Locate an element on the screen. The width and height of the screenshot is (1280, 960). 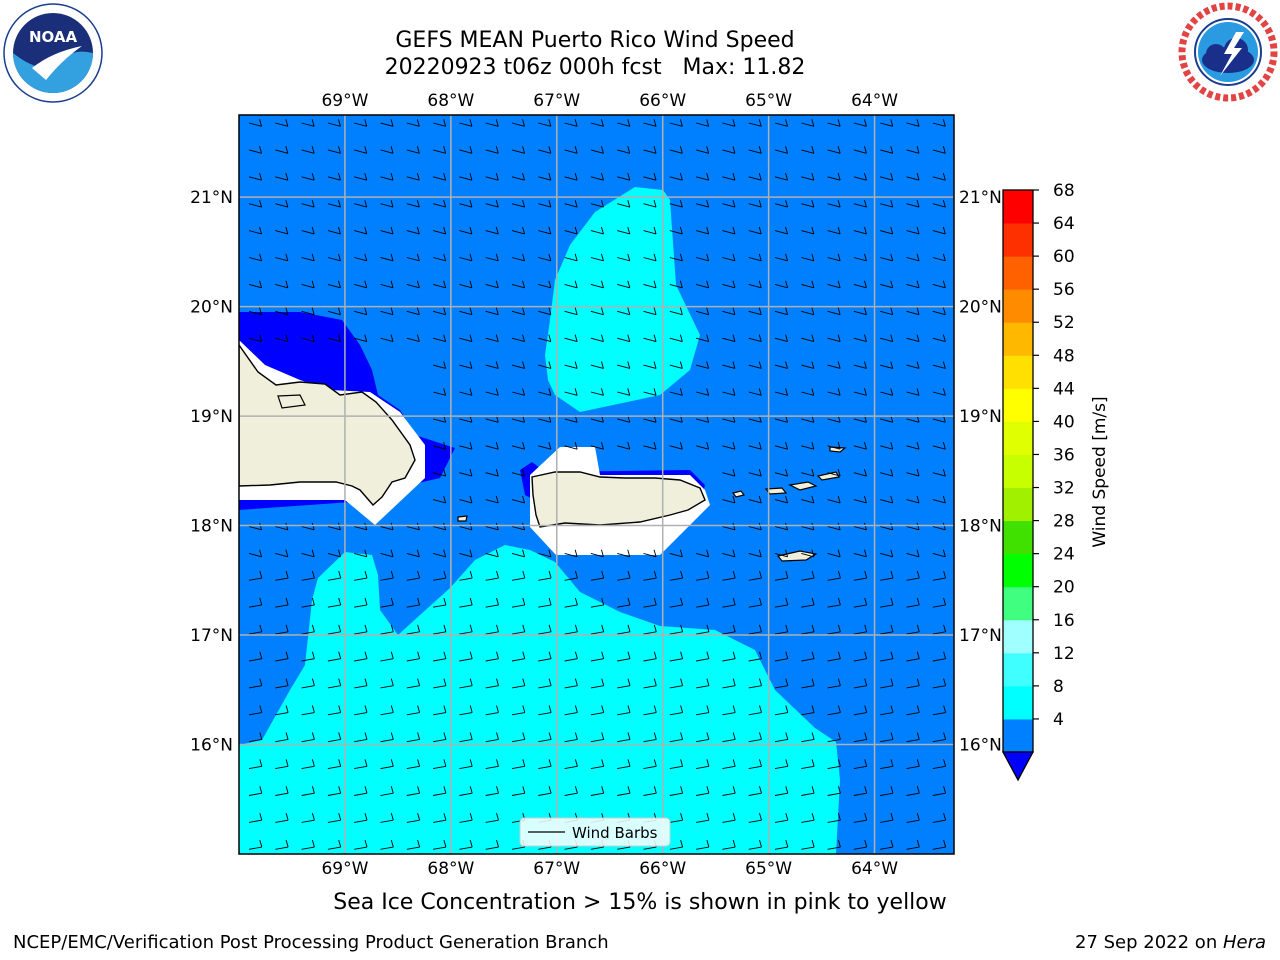
footer-machine: Hera is located at coordinates (1244, 942).